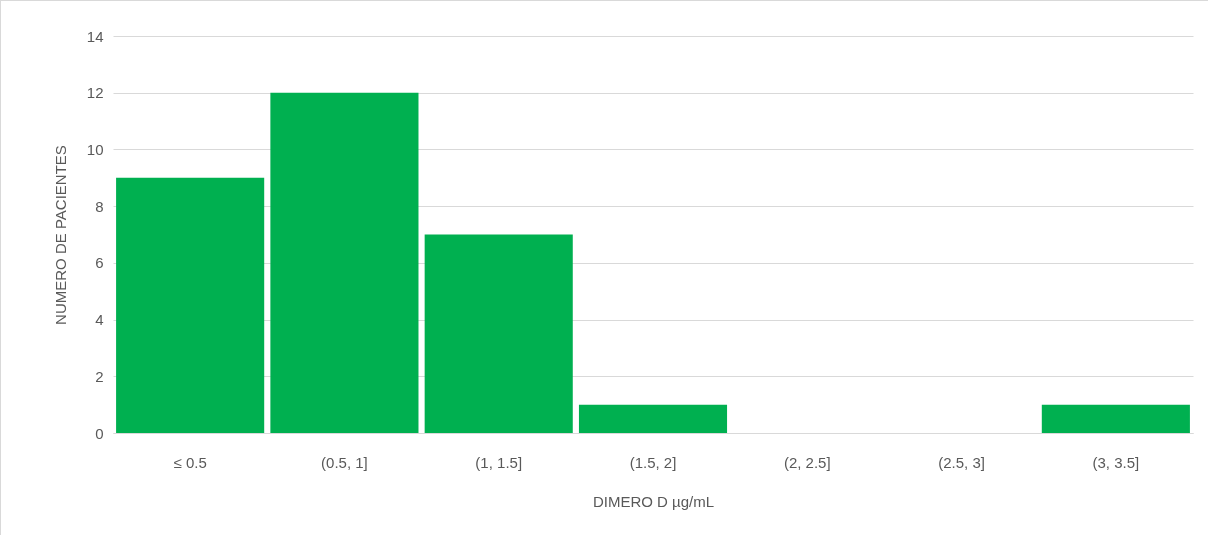  Describe the element at coordinates (99, 206) in the screenshot. I see `y-tick-label: 8` at that location.